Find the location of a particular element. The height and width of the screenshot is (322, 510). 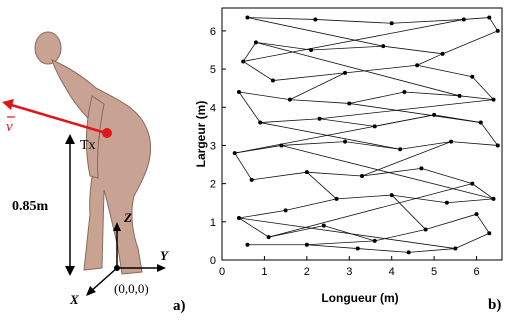

x-tick-label: 2 is located at coordinates (307, 272).